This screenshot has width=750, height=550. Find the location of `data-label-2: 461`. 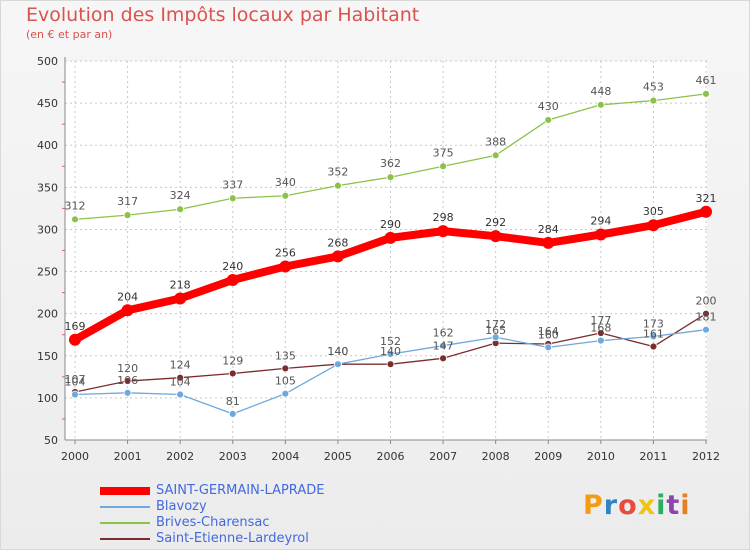

data-label-2: 461 is located at coordinates (706, 80).